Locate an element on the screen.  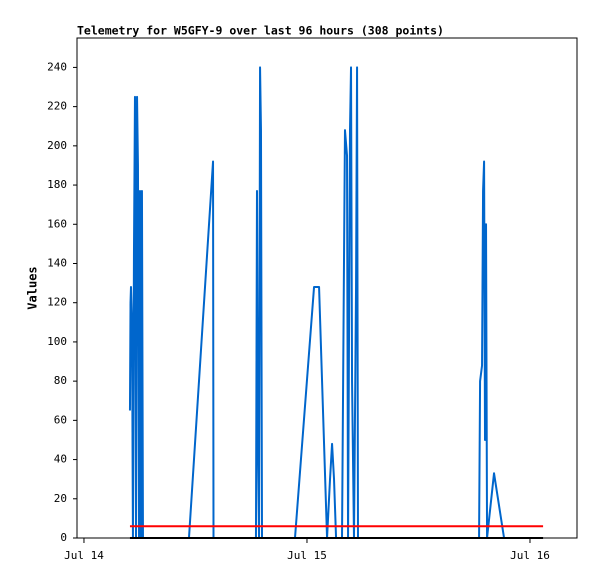
y-tick-label: 160 is located at coordinates (57, 223).